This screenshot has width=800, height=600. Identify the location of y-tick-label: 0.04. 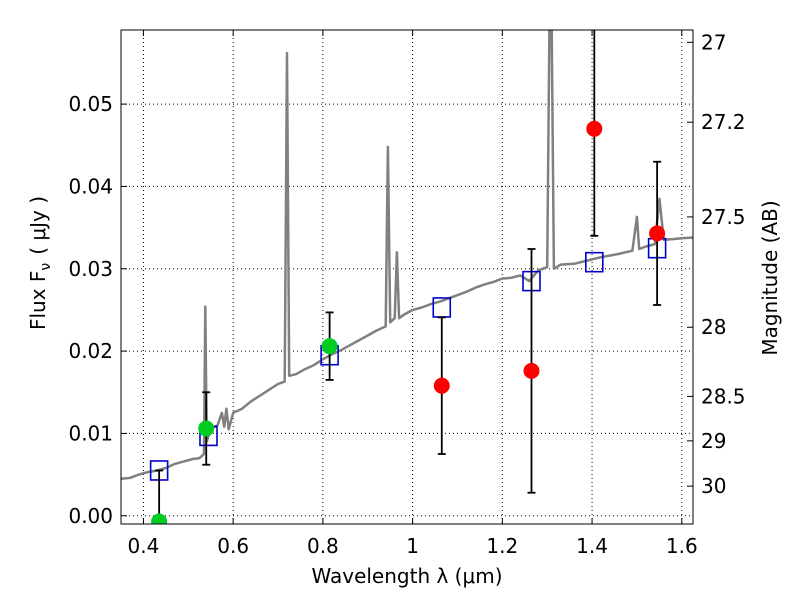
(90, 186).